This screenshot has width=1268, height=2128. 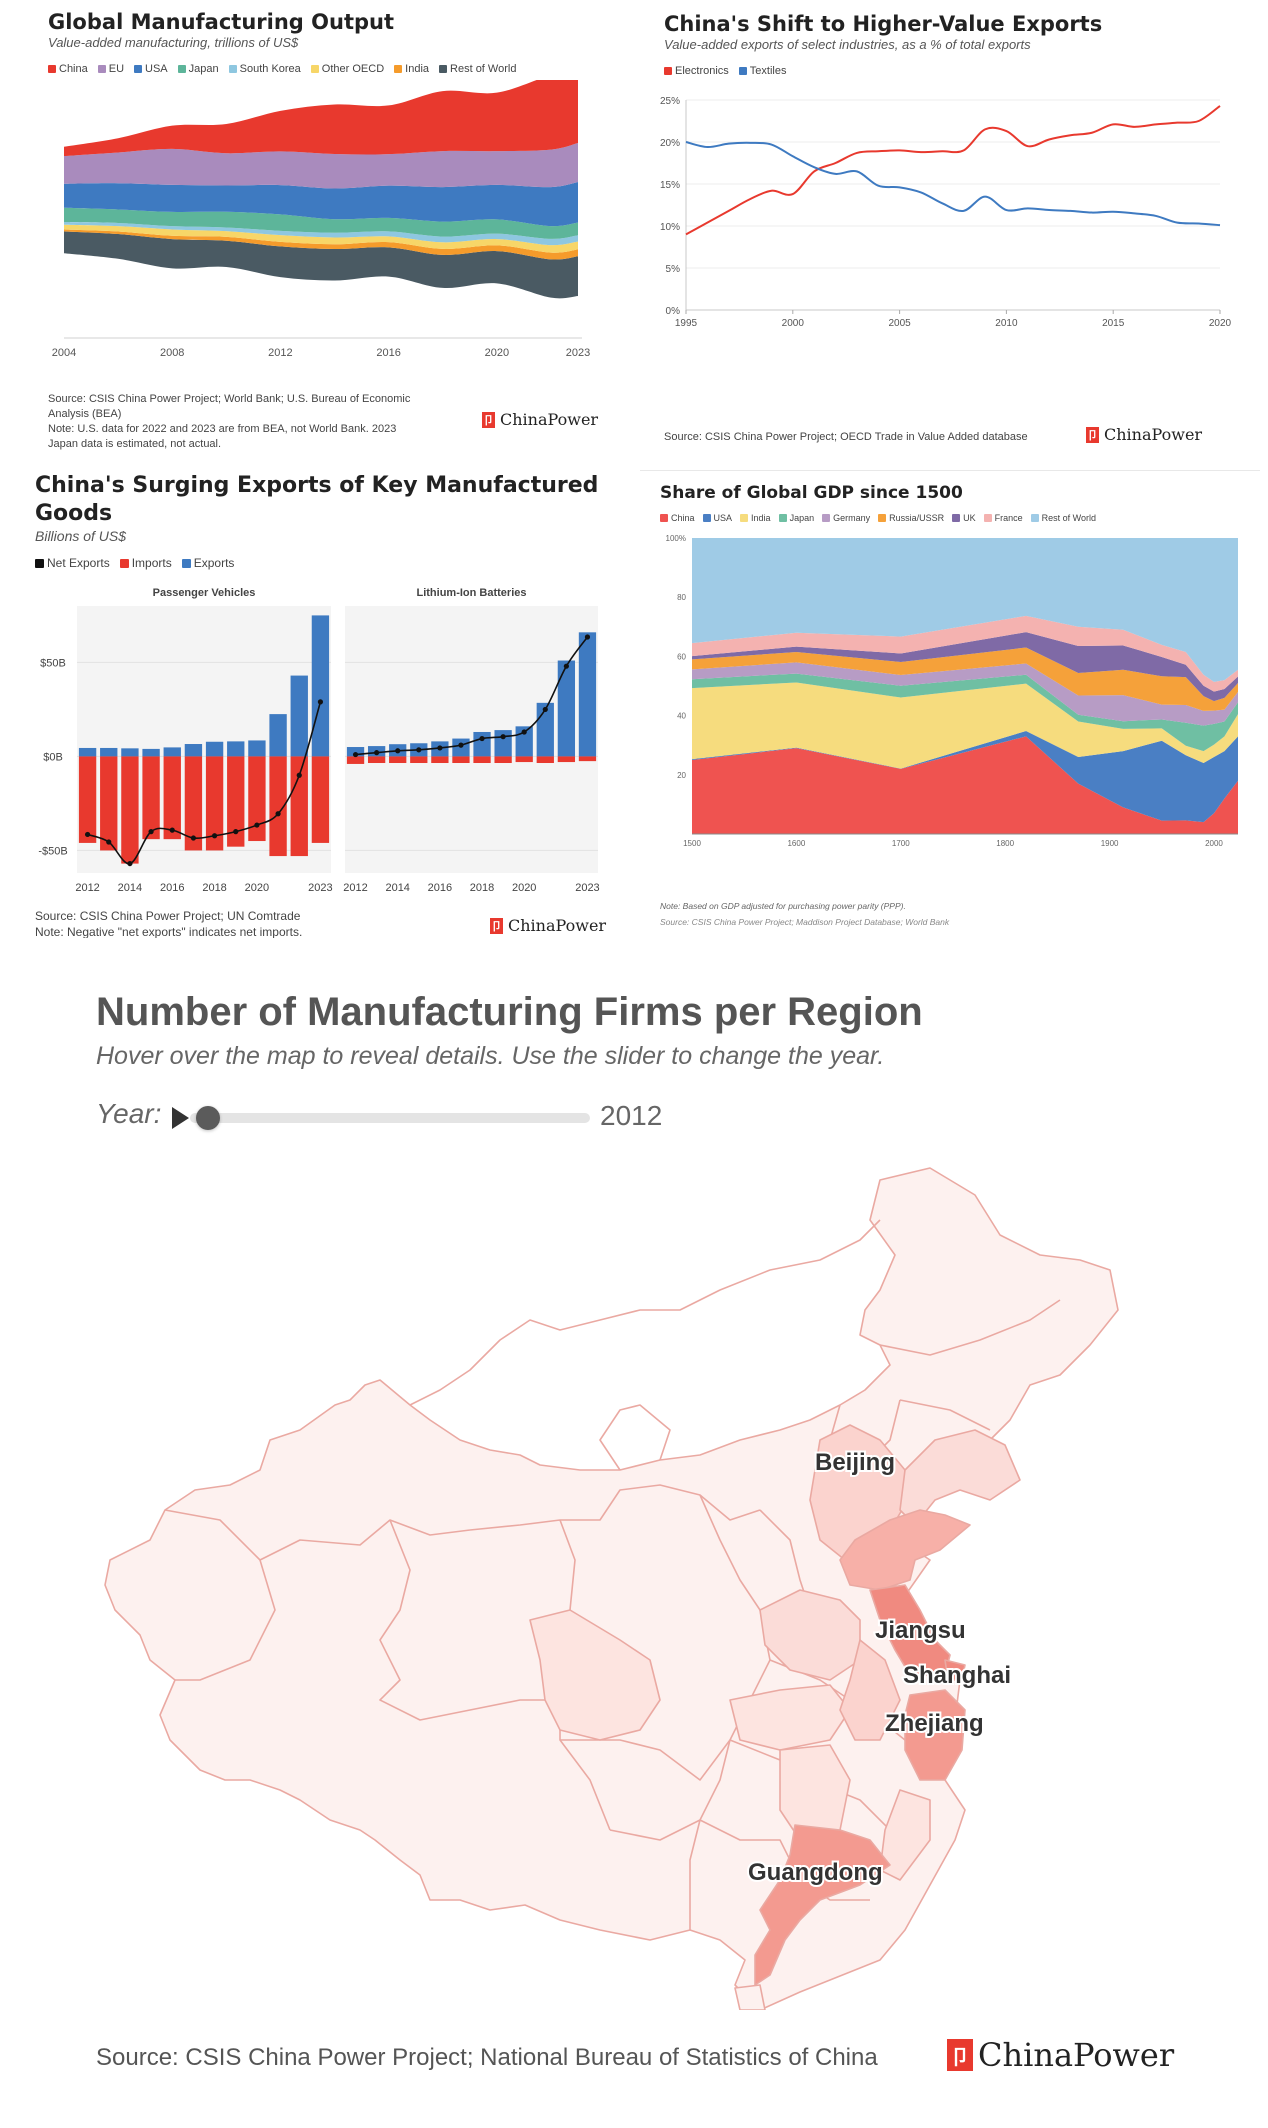 What do you see at coordinates (353, 69) in the screenshot?
I see `legend-label: Other OECD` at bounding box center [353, 69].